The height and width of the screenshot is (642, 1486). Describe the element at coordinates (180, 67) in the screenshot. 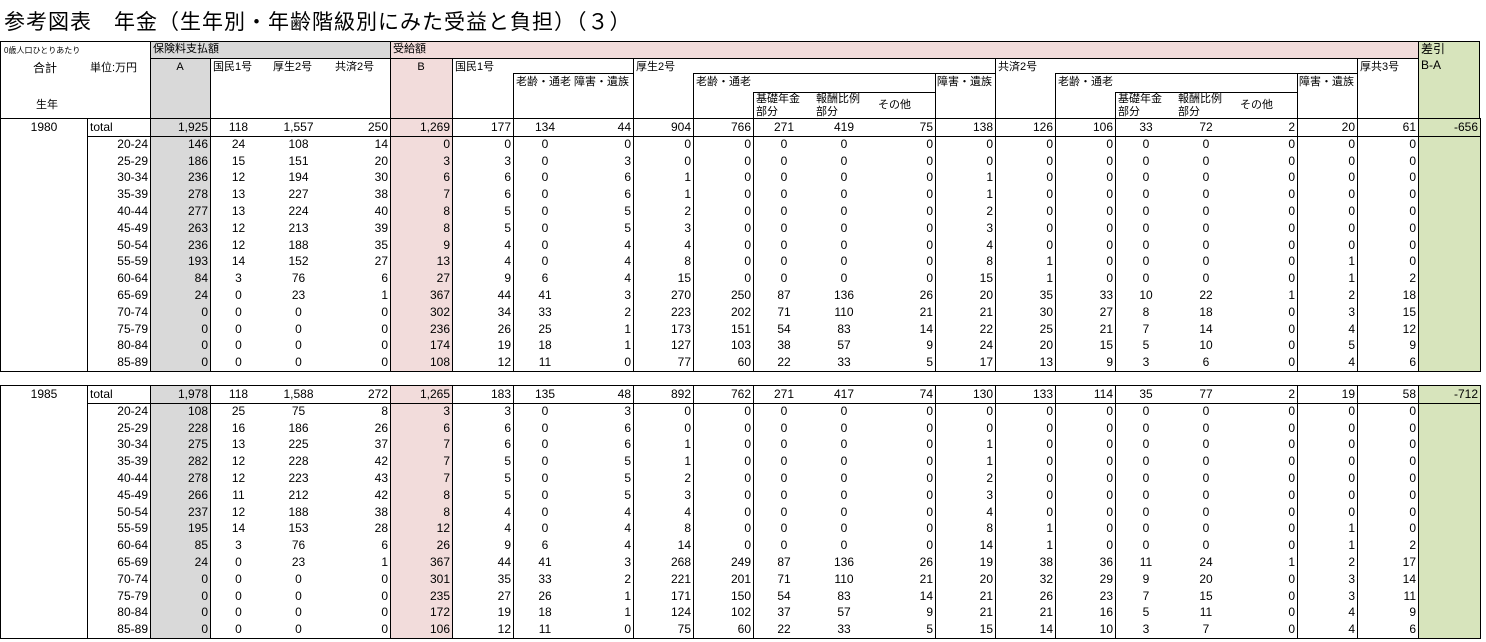

I see `premium-total-label: A` at that location.